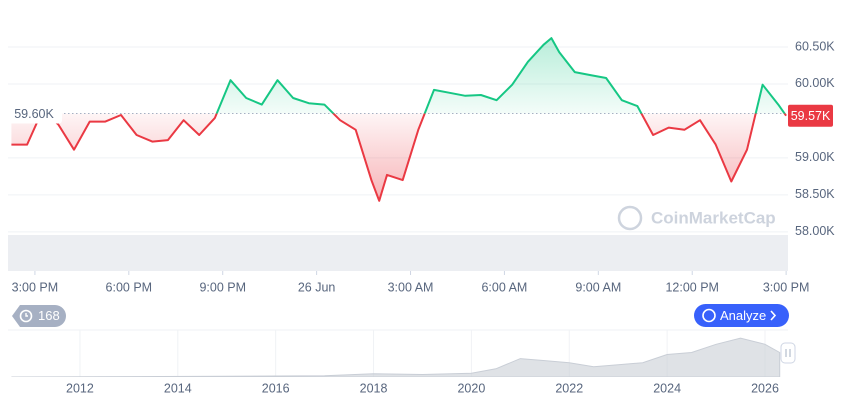 This screenshot has width=860, height=401. I want to click on y-tick-label: 58.00K, so click(815, 231).